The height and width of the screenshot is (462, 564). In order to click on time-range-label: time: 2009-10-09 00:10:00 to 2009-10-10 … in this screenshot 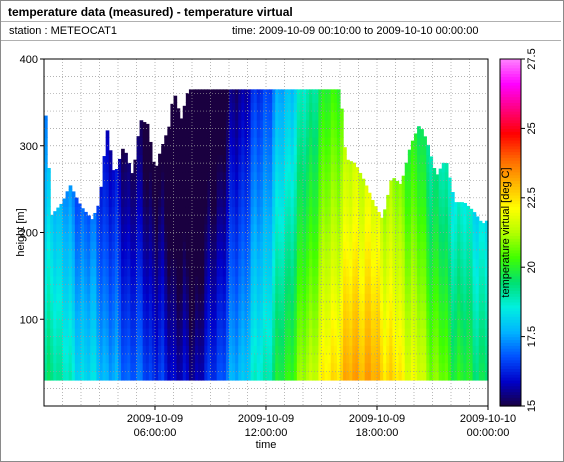, I will do `click(355, 31)`.